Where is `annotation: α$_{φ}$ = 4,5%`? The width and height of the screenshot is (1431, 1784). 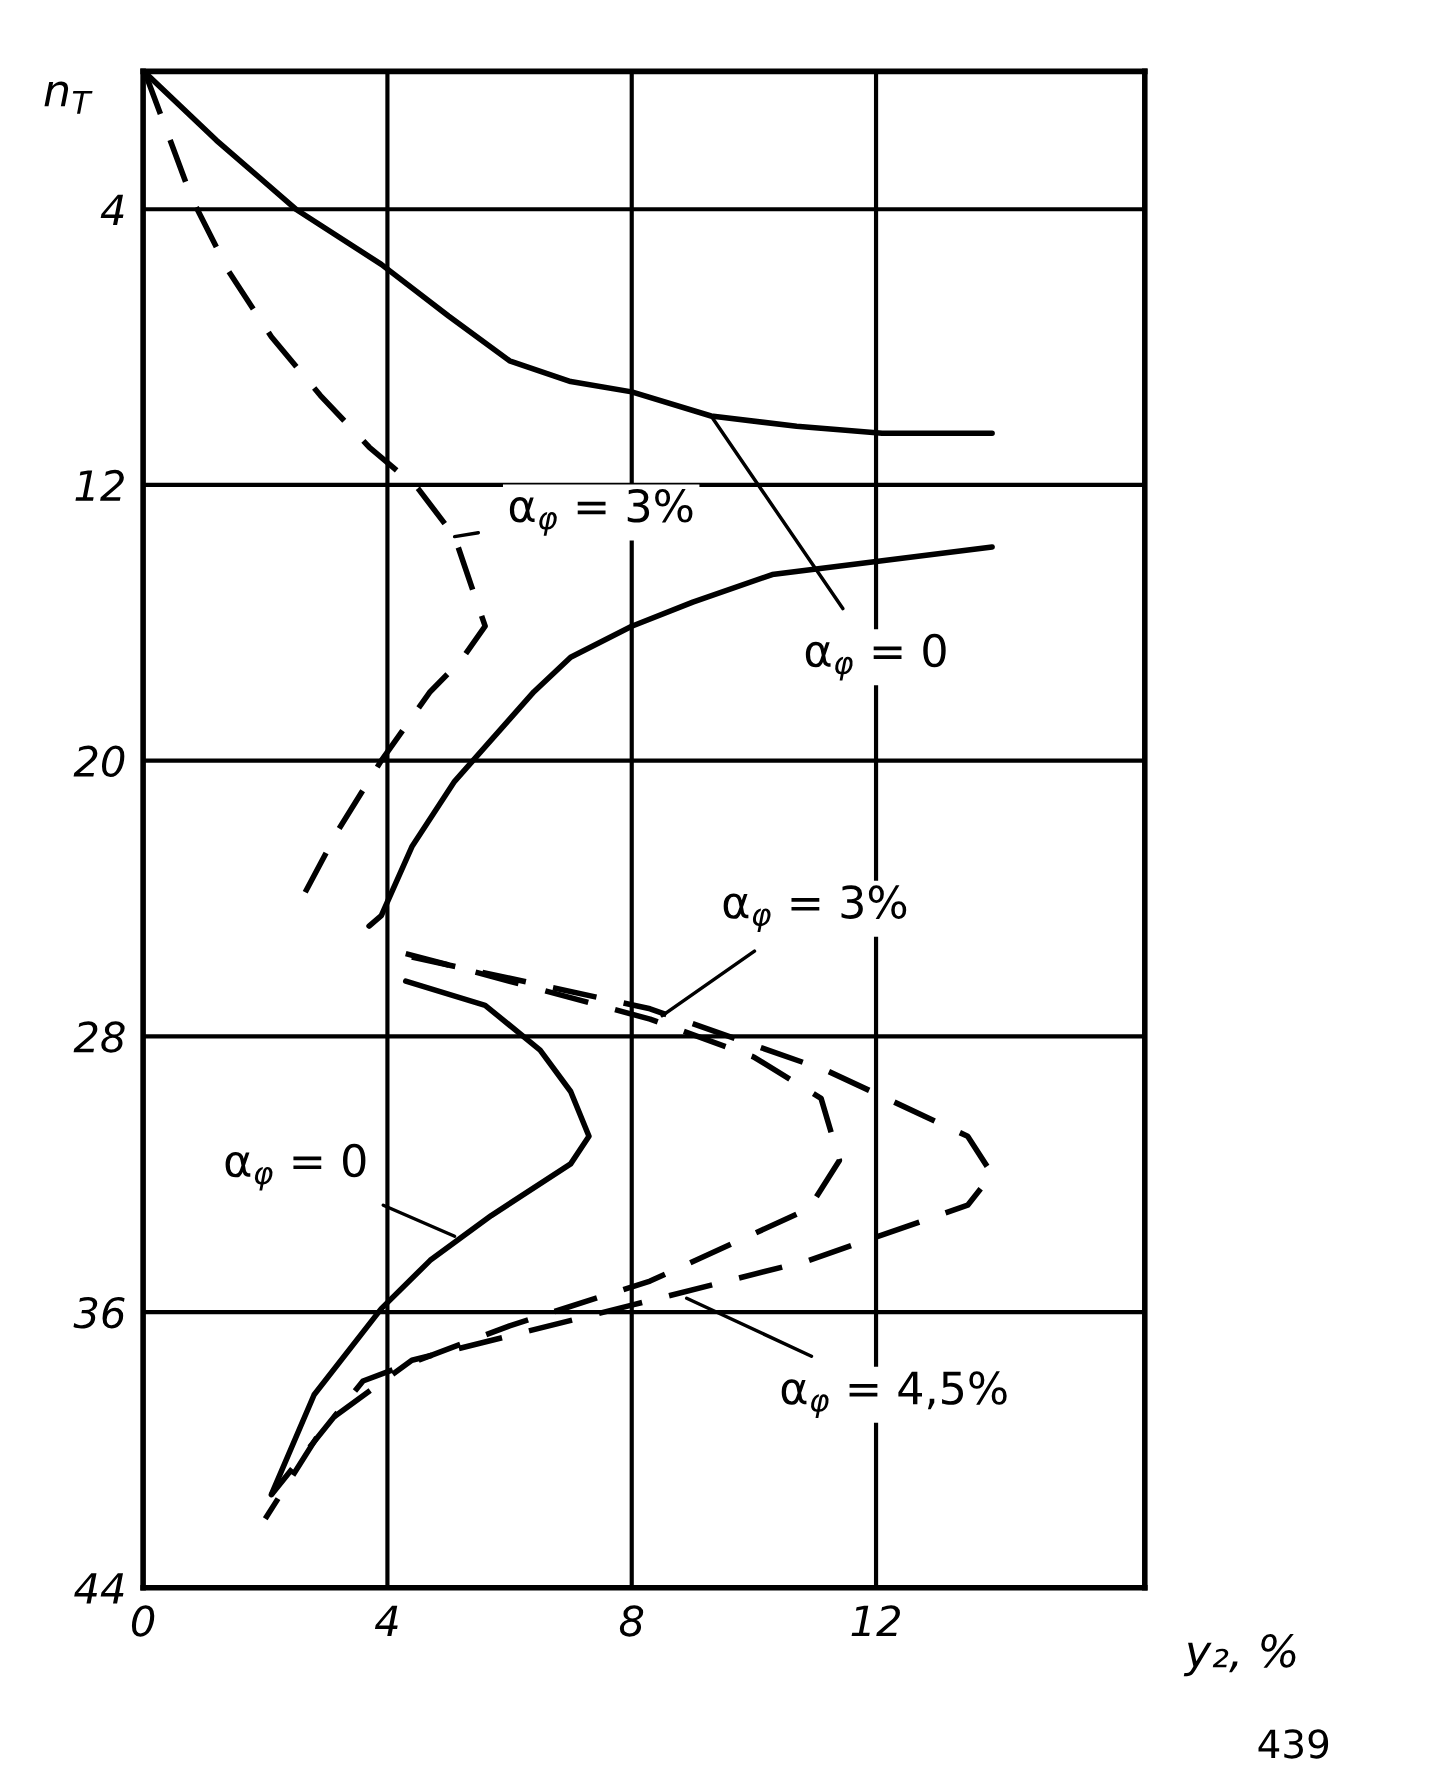 annotation: α$_{φ}$ = 4,5% is located at coordinates (894, 1394).